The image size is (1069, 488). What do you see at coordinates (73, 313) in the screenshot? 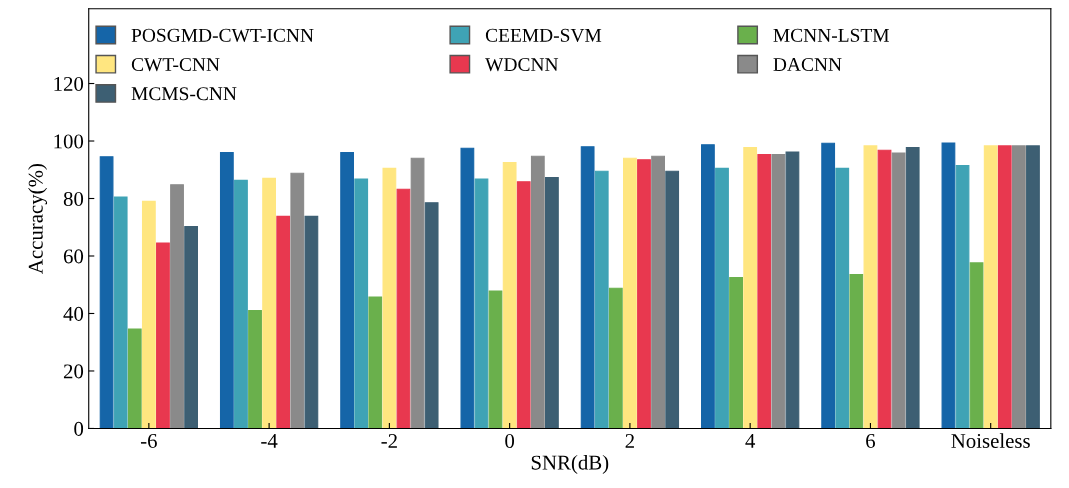
I see `y-tick-label: 40` at bounding box center [73, 313].